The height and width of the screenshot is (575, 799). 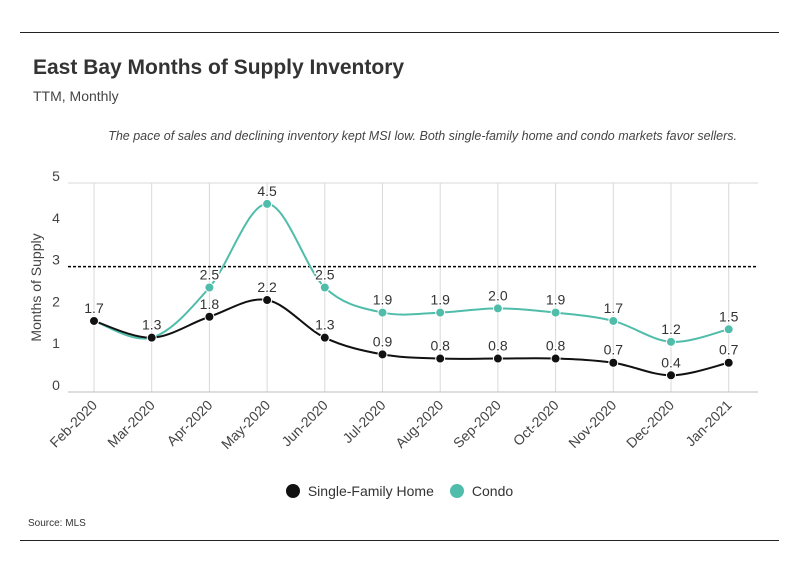 What do you see at coordinates (477, 424) in the screenshot?
I see `x-tick-label: Sep-2020` at bounding box center [477, 424].